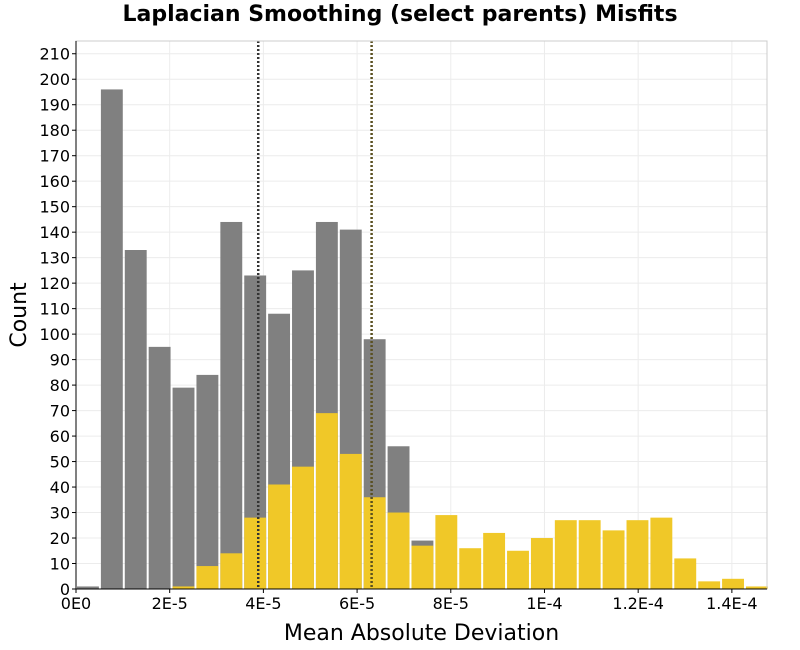 The height and width of the screenshot is (650, 800). I want to click on y-tick-label: 100, so click(54, 334).